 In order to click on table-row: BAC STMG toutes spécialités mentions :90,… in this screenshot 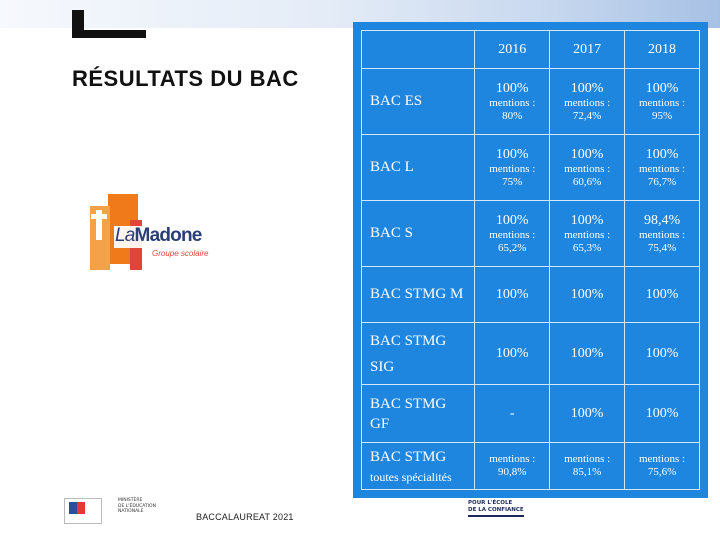, I will do `click(530, 466)`.